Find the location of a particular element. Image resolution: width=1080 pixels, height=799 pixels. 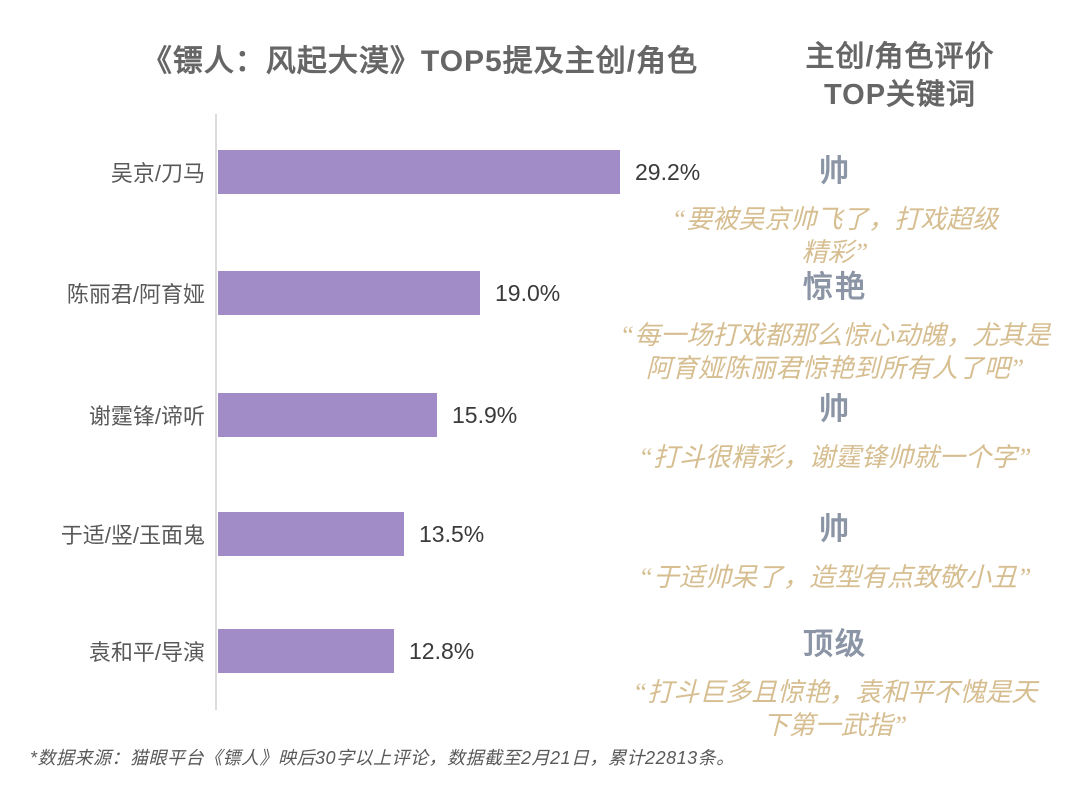

value-label: 29.2% is located at coordinates (668, 171).